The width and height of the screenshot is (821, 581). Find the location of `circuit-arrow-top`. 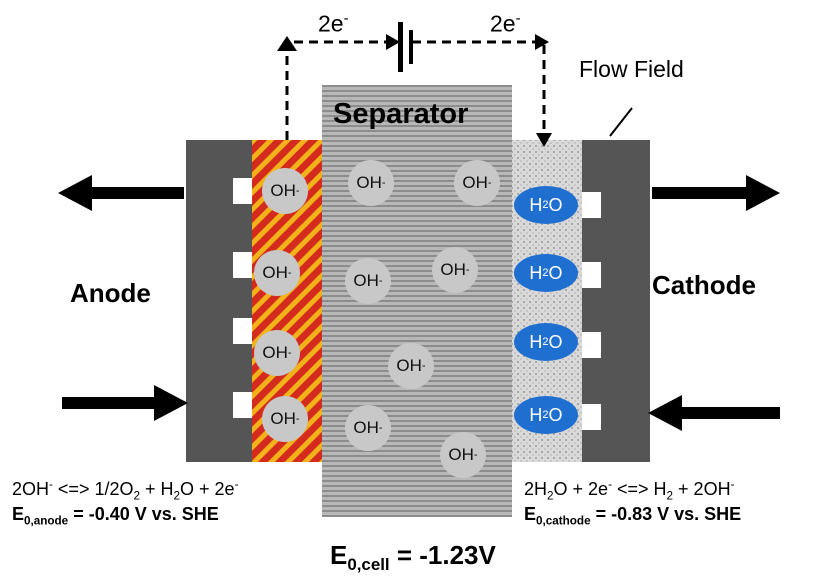

circuit-arrow-top is located at coordinates (393, 42).